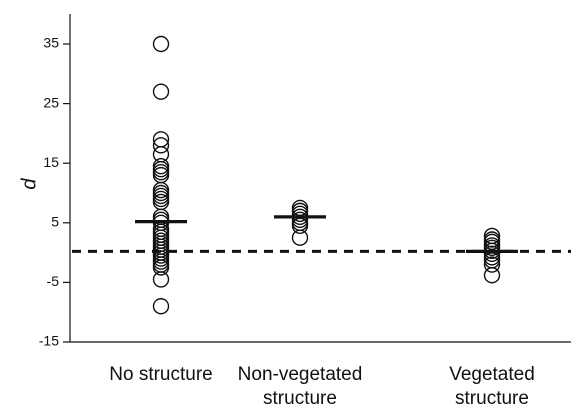  Describe the element at coordinates (51, 102) in the screenshot. I see `y-tick-label: 25` at that location.